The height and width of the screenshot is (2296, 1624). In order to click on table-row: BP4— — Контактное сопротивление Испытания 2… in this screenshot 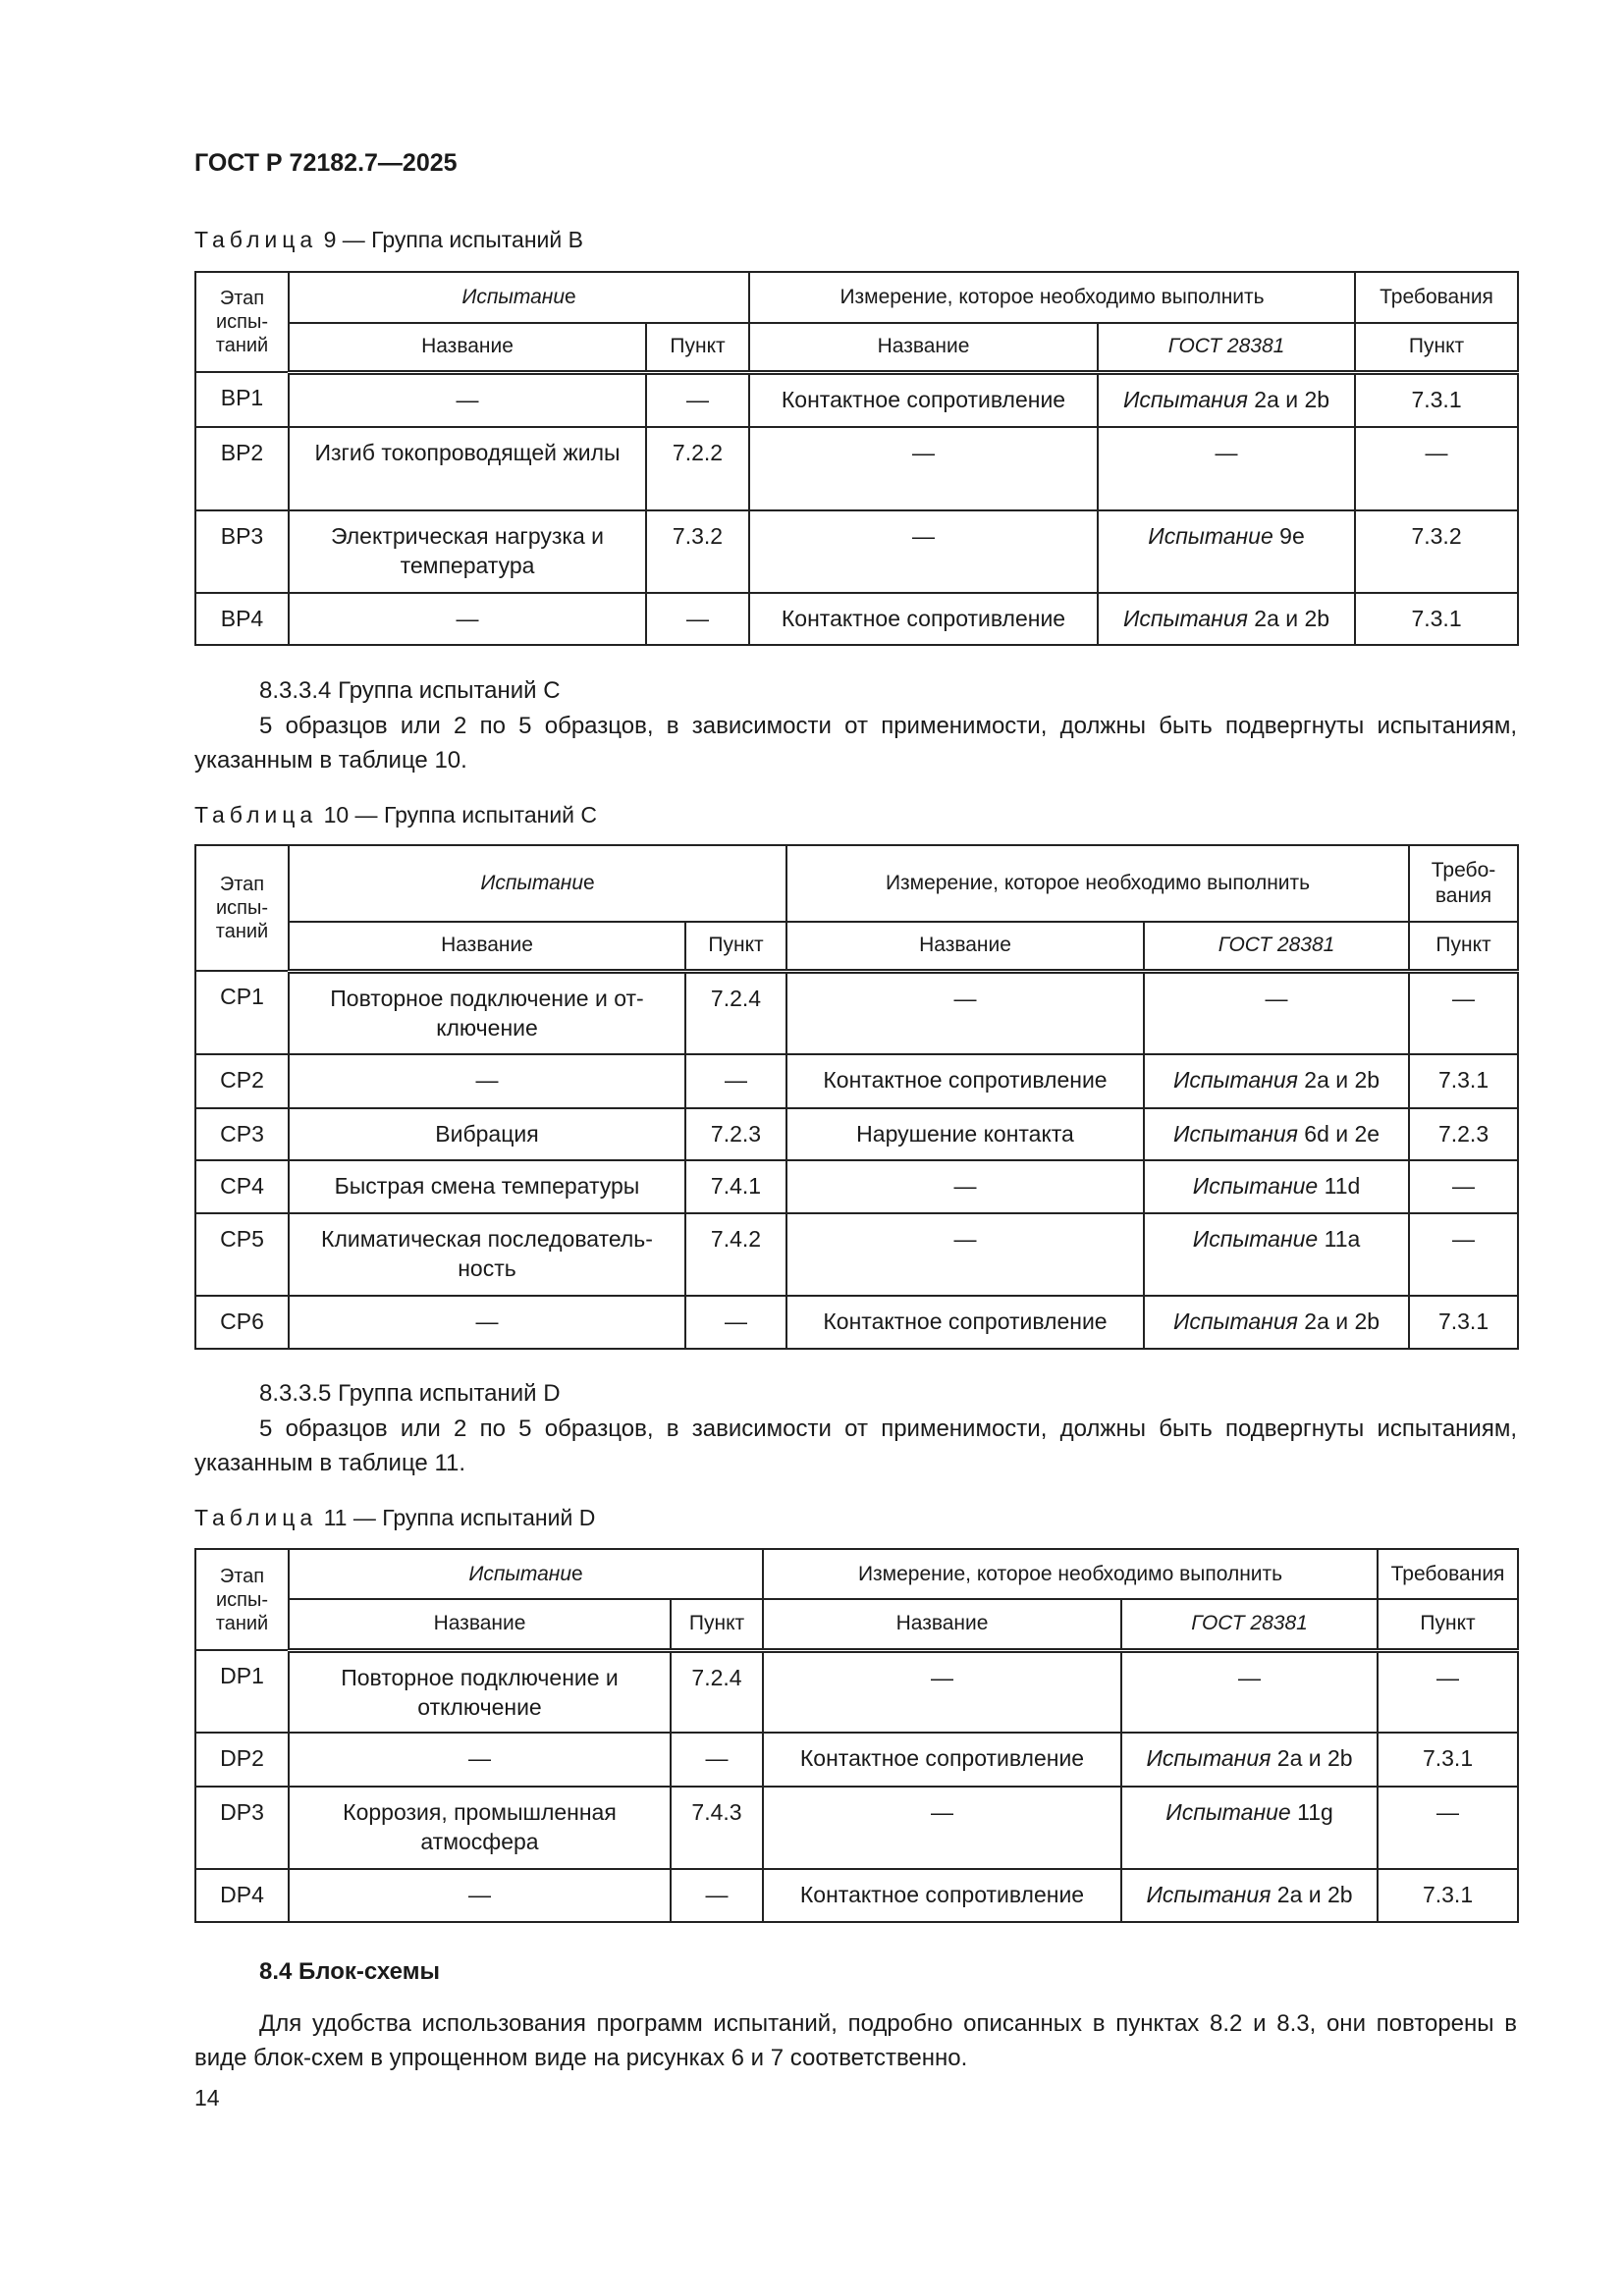, I will do `click(857, 619)`.